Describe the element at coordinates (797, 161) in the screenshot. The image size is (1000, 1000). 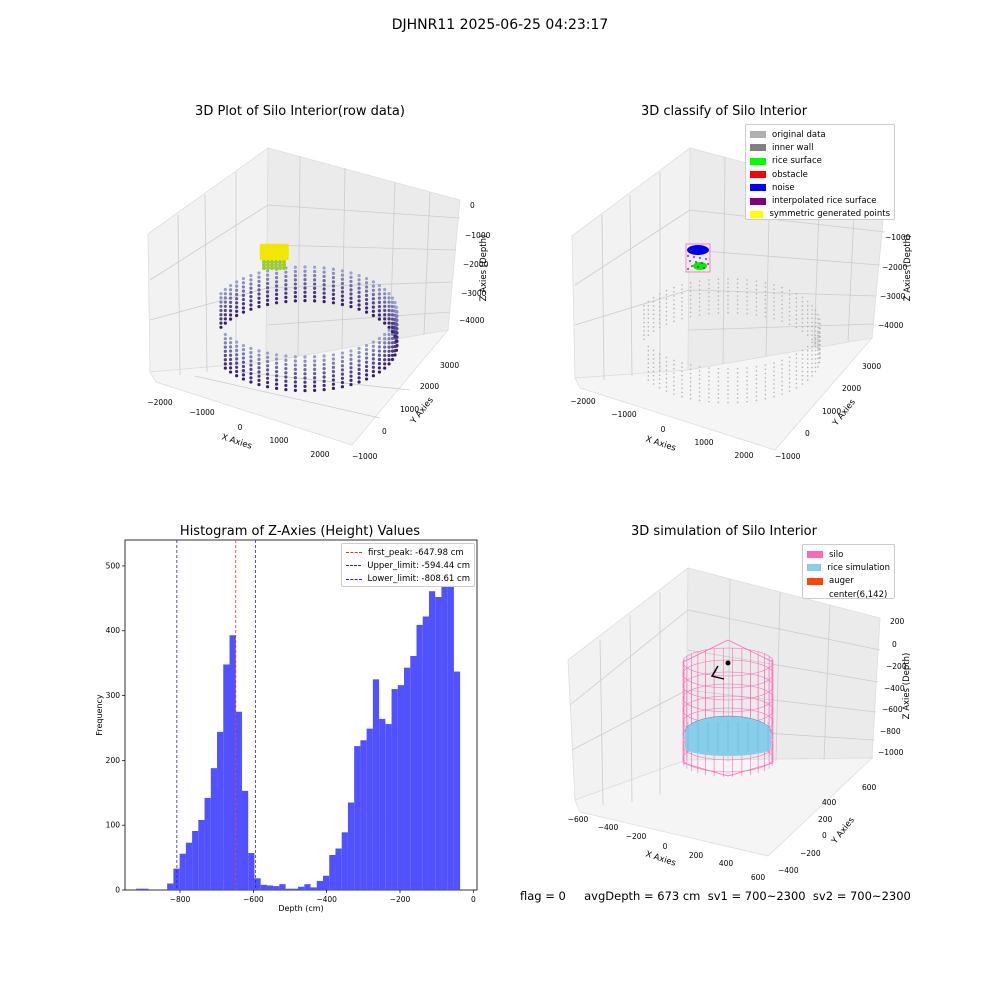
I see `legend-label: rice surface` at that location.